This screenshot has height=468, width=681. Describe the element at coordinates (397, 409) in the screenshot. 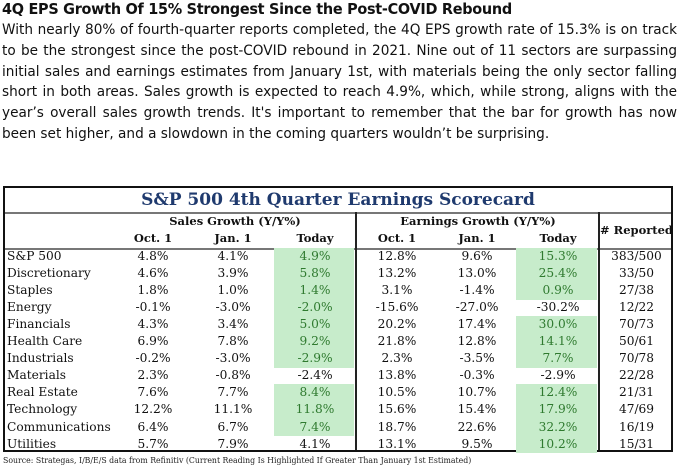

I see `earnings-oct1-cell: 15.6%` at that location.